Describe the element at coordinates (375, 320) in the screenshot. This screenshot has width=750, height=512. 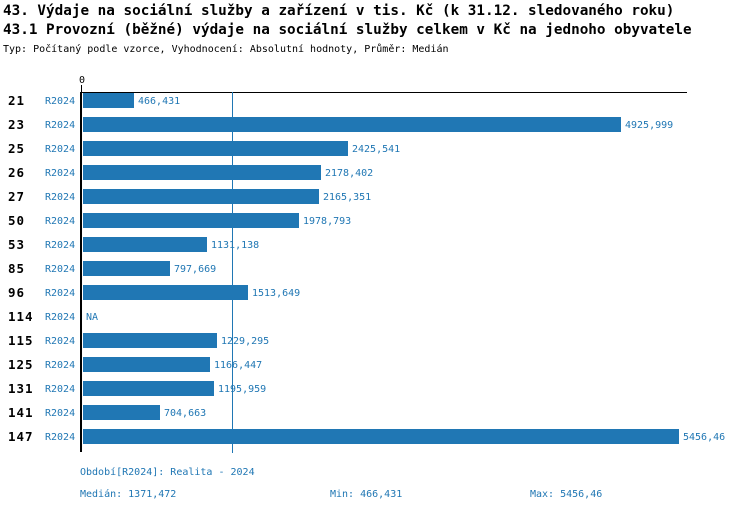
I see `chart-row: 114 R2024 NA` at that location.